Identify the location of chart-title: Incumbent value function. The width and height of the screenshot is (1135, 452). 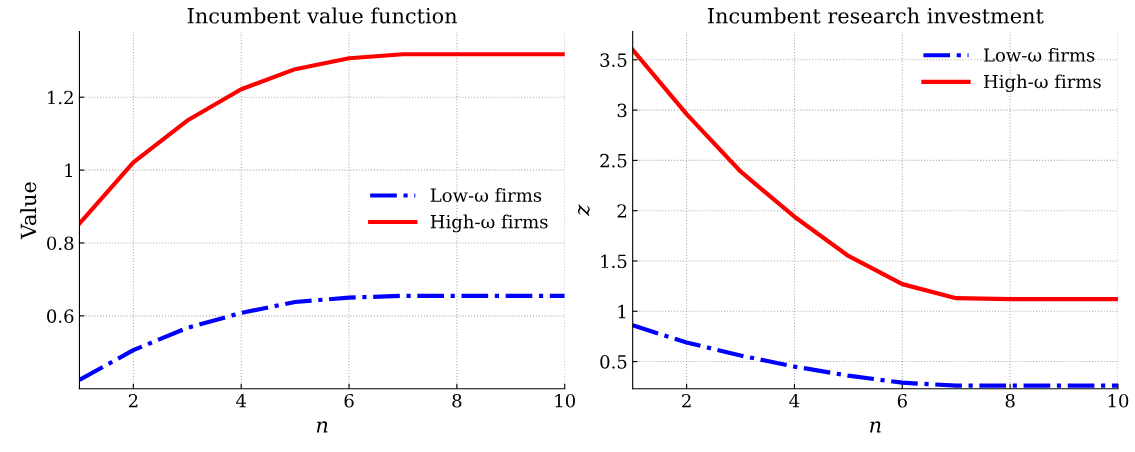
(322, 15).